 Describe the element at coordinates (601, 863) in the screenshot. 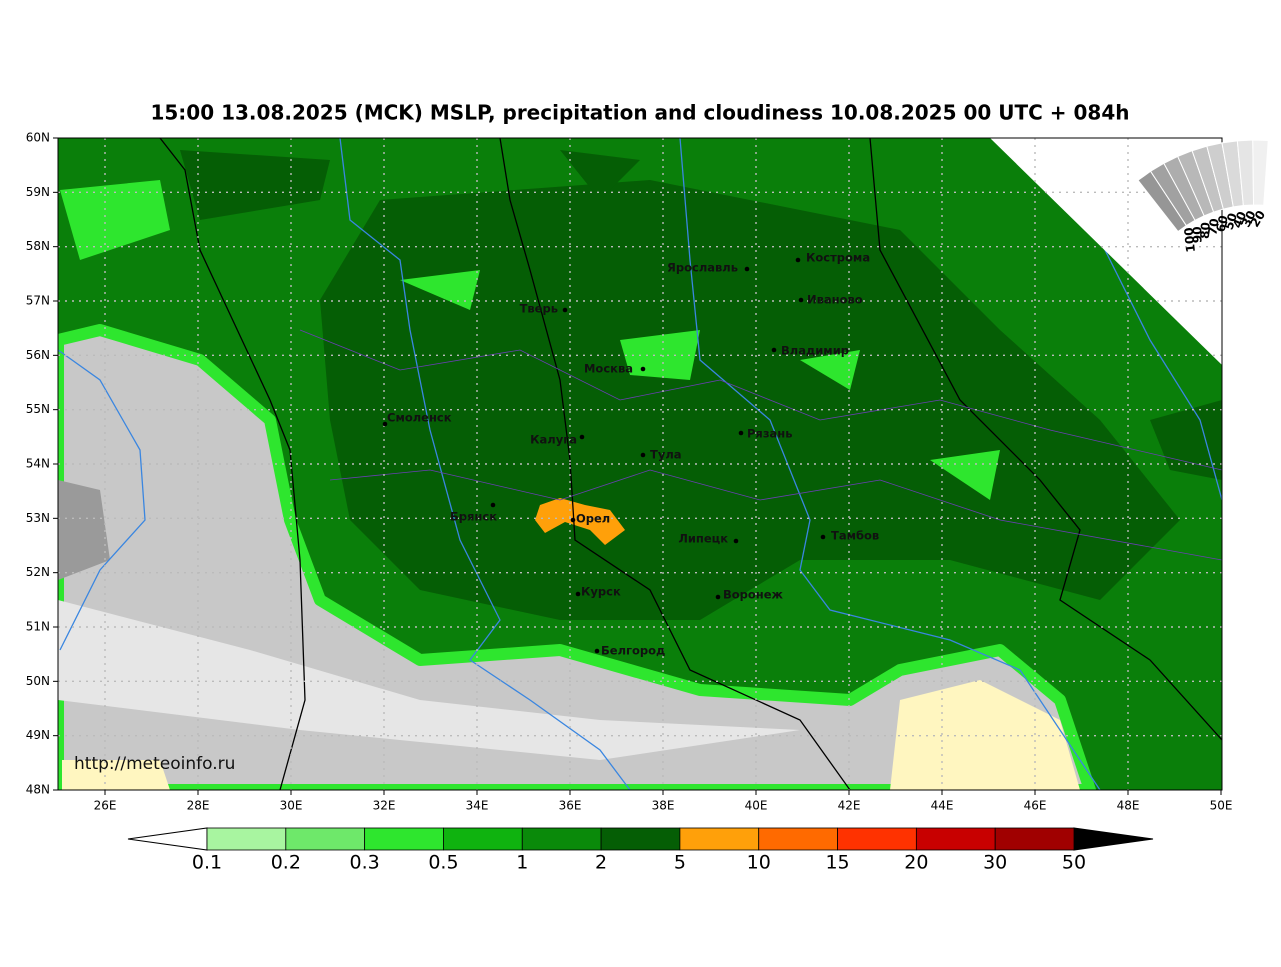

I see `colorbar-label: 2` at that location.